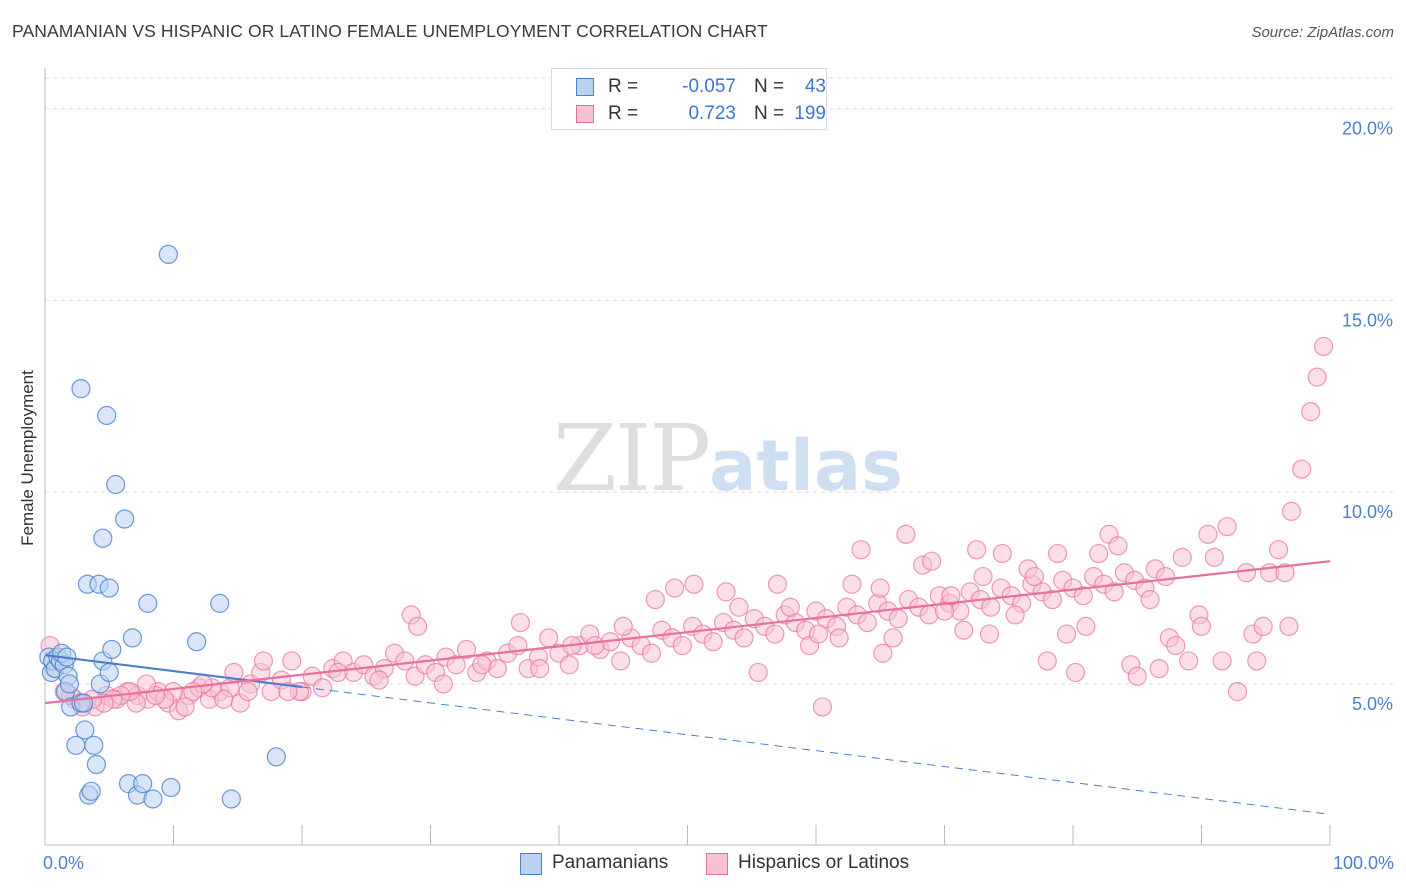 The image size is (1406, 892). I want to click on y-tick-label: 5.0%, so click(1372, 704).